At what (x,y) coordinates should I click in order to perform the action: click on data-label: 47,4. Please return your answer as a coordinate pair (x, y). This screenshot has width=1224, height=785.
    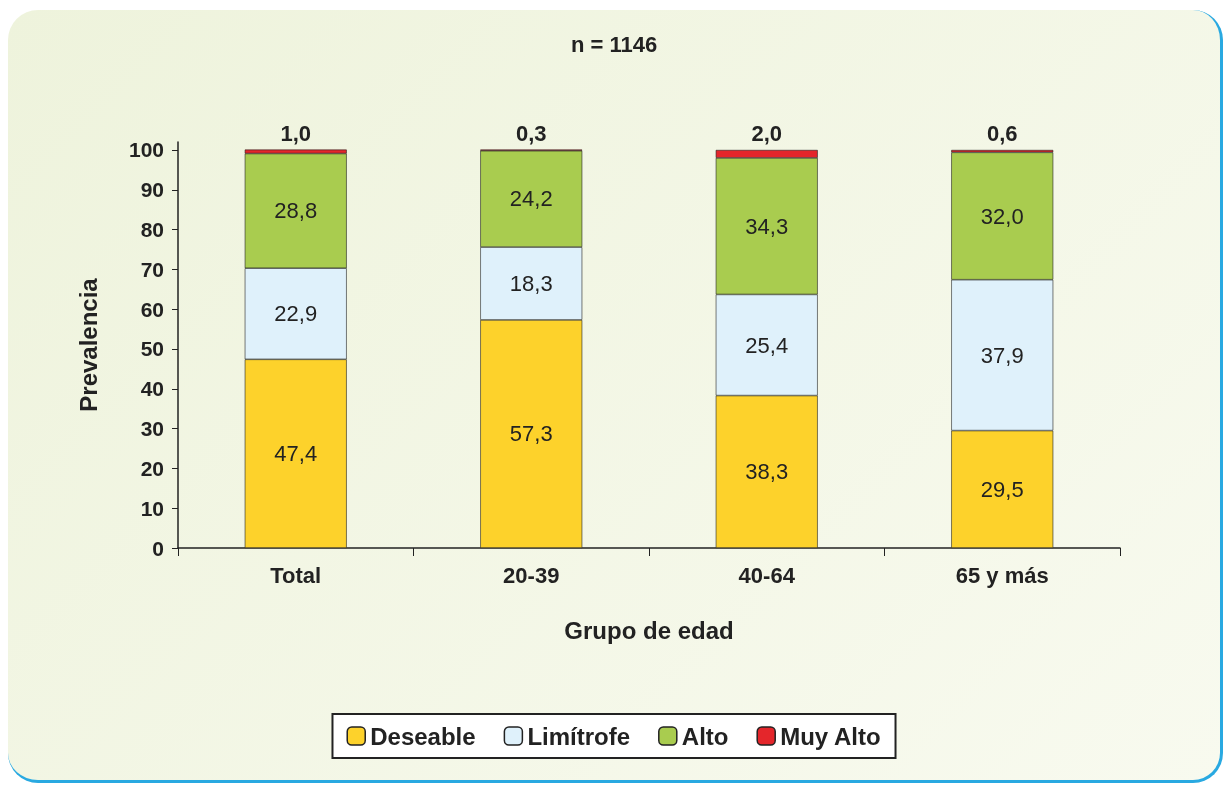
    Looking at the image, I should click on (296, 454).